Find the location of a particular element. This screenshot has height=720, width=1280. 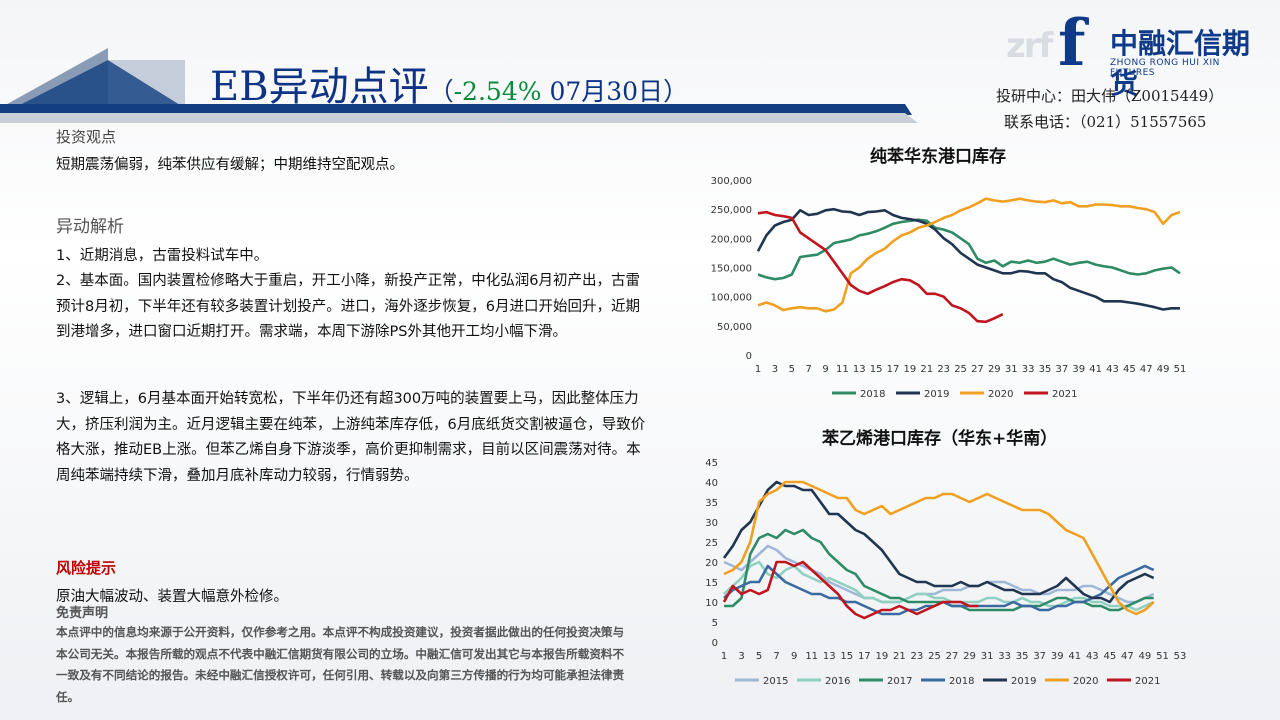

chart1-series-2019 is located at coordinates (968, 259).